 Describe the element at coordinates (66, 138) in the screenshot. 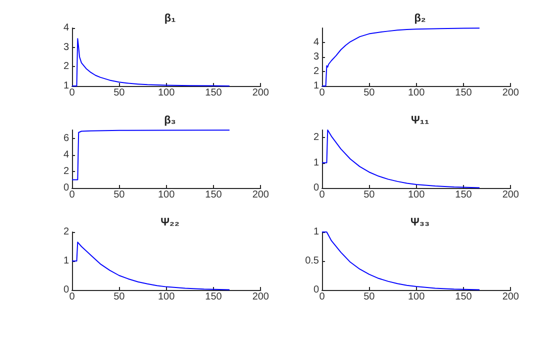

I see `y-tick-label: 6` at that location.